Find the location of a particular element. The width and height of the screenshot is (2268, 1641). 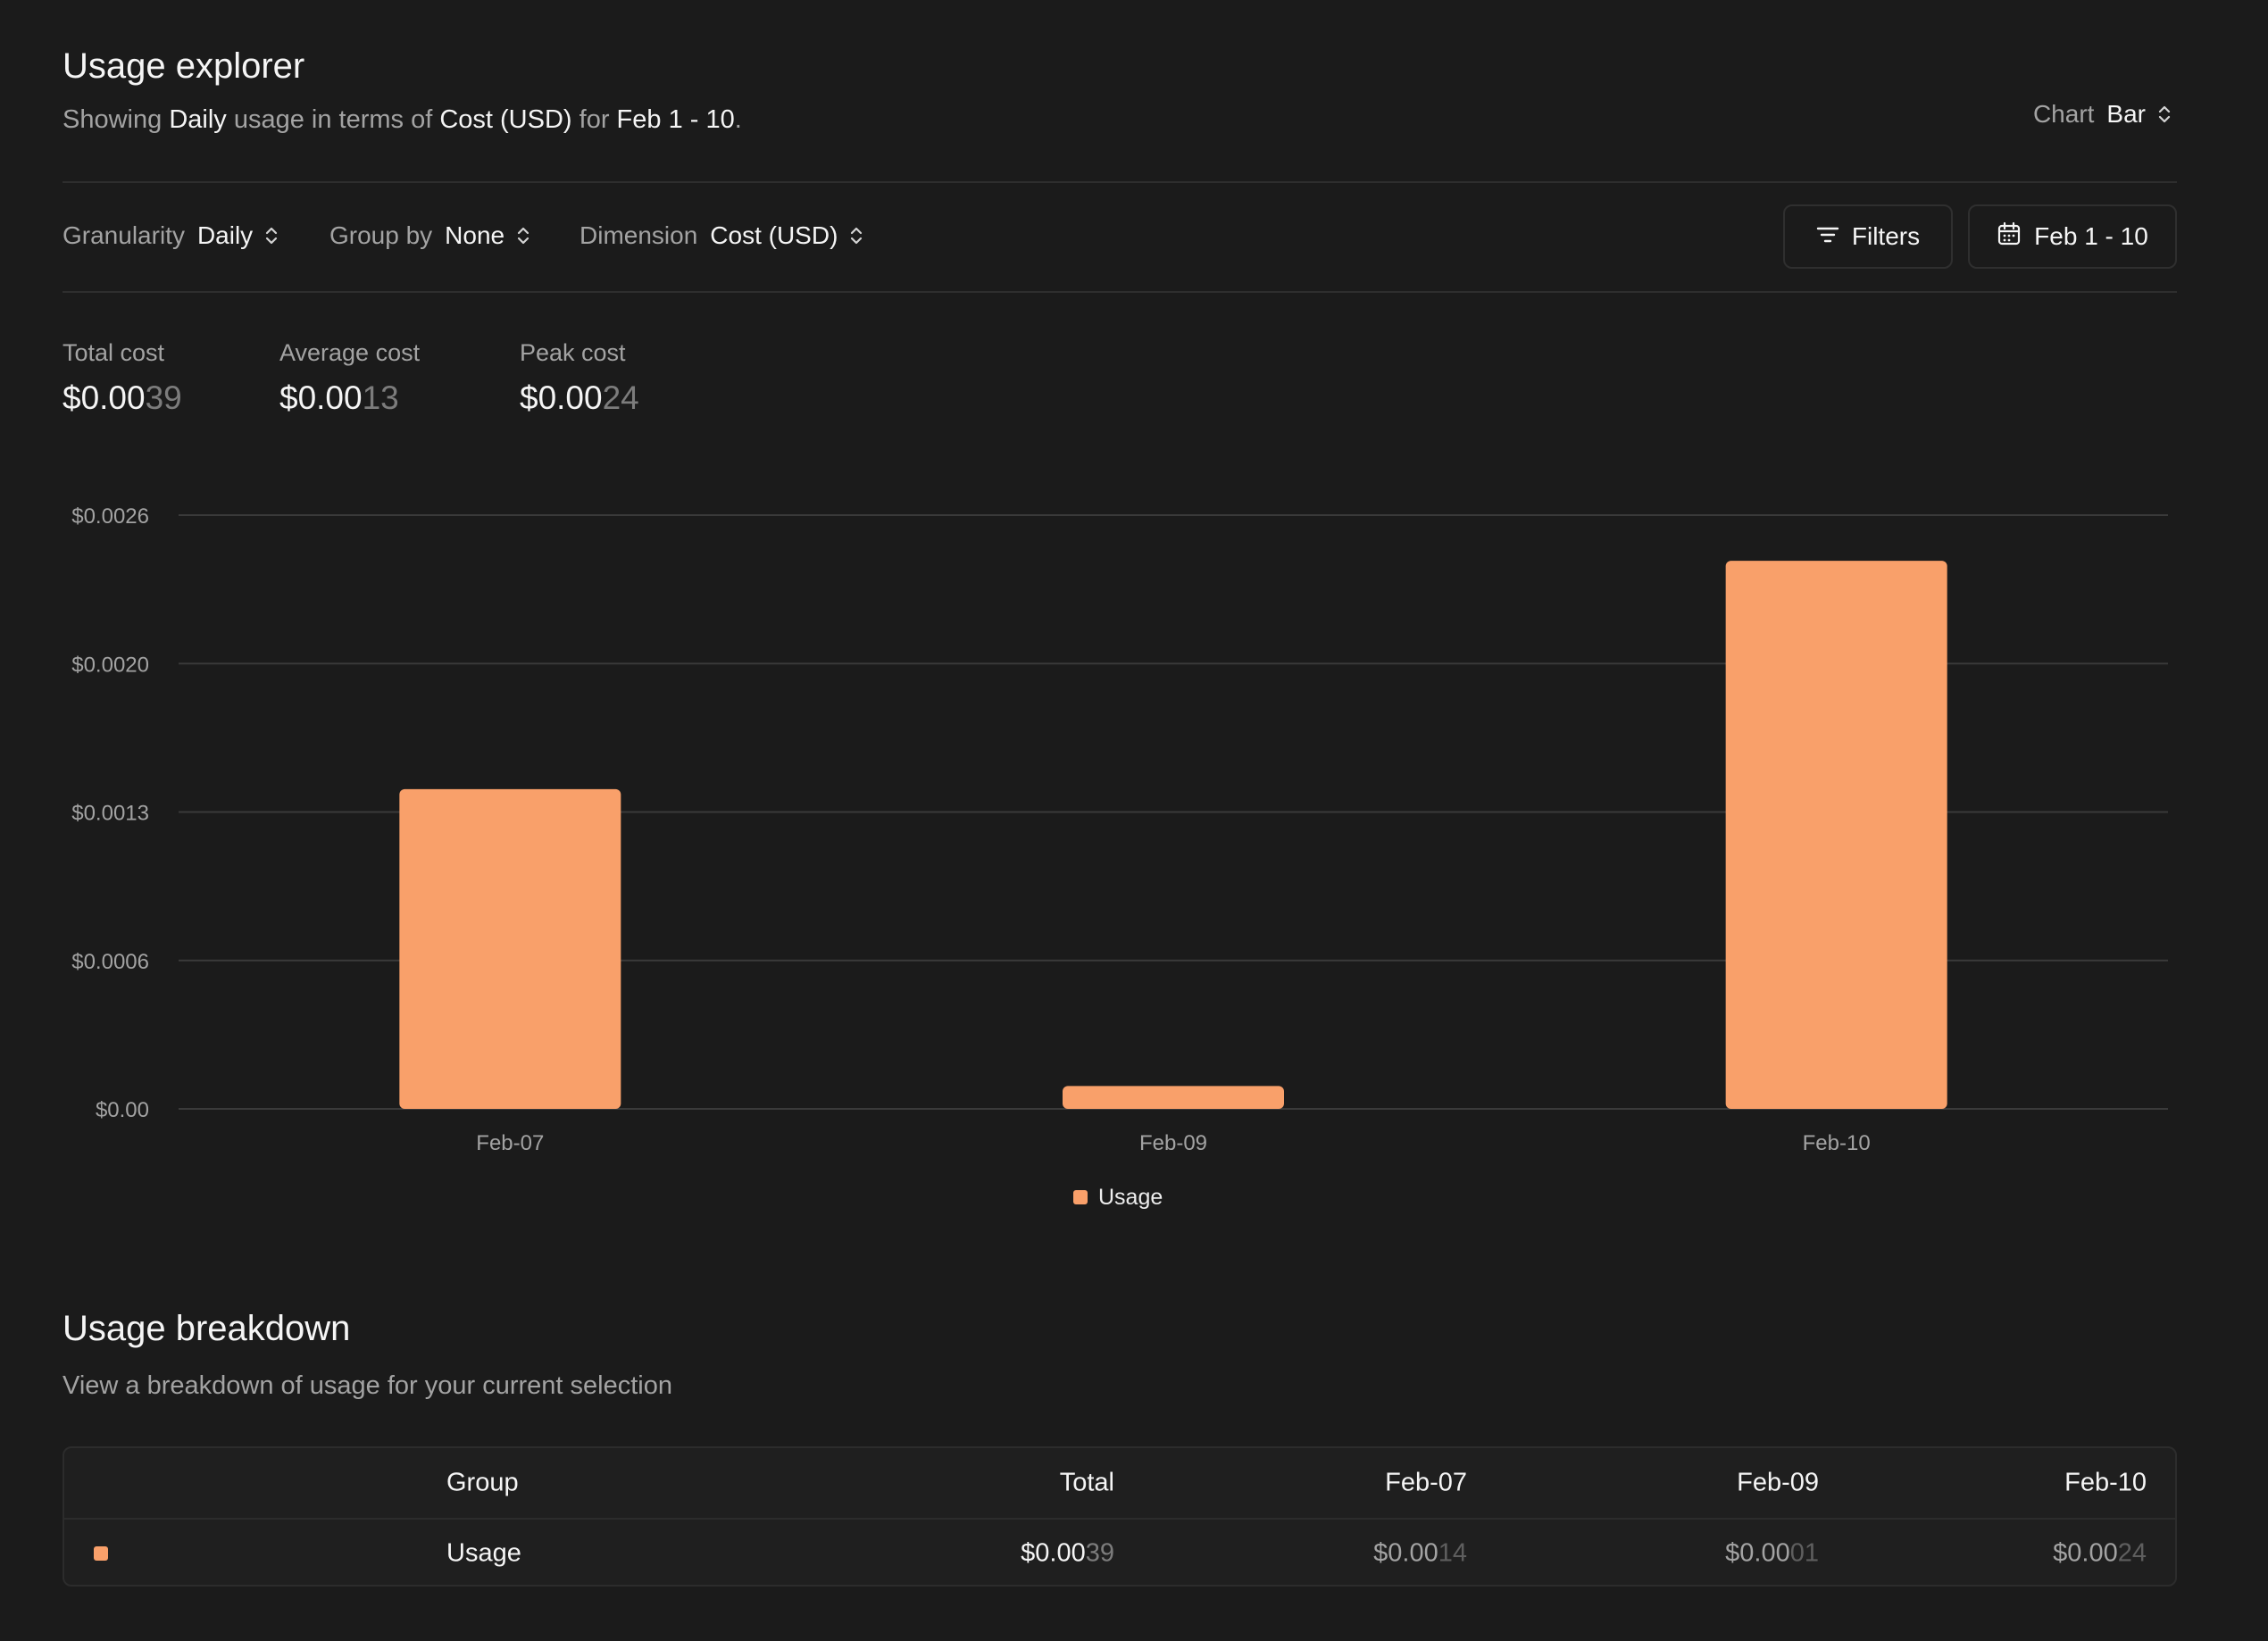

divider-toolbar is located at coordinates (1120, 292).